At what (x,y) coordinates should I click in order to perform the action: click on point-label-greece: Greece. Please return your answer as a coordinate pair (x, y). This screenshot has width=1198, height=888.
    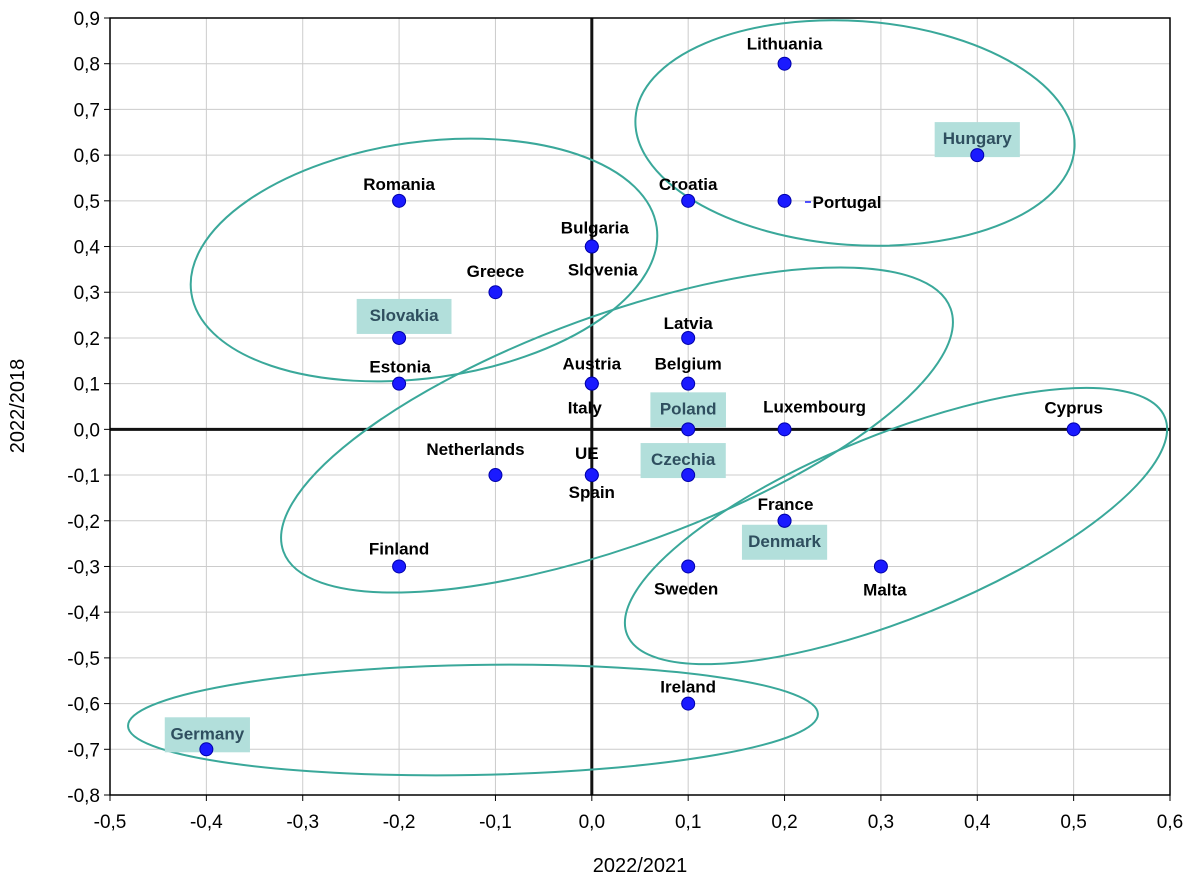
    Looking at the image, I should click on (496, 271).